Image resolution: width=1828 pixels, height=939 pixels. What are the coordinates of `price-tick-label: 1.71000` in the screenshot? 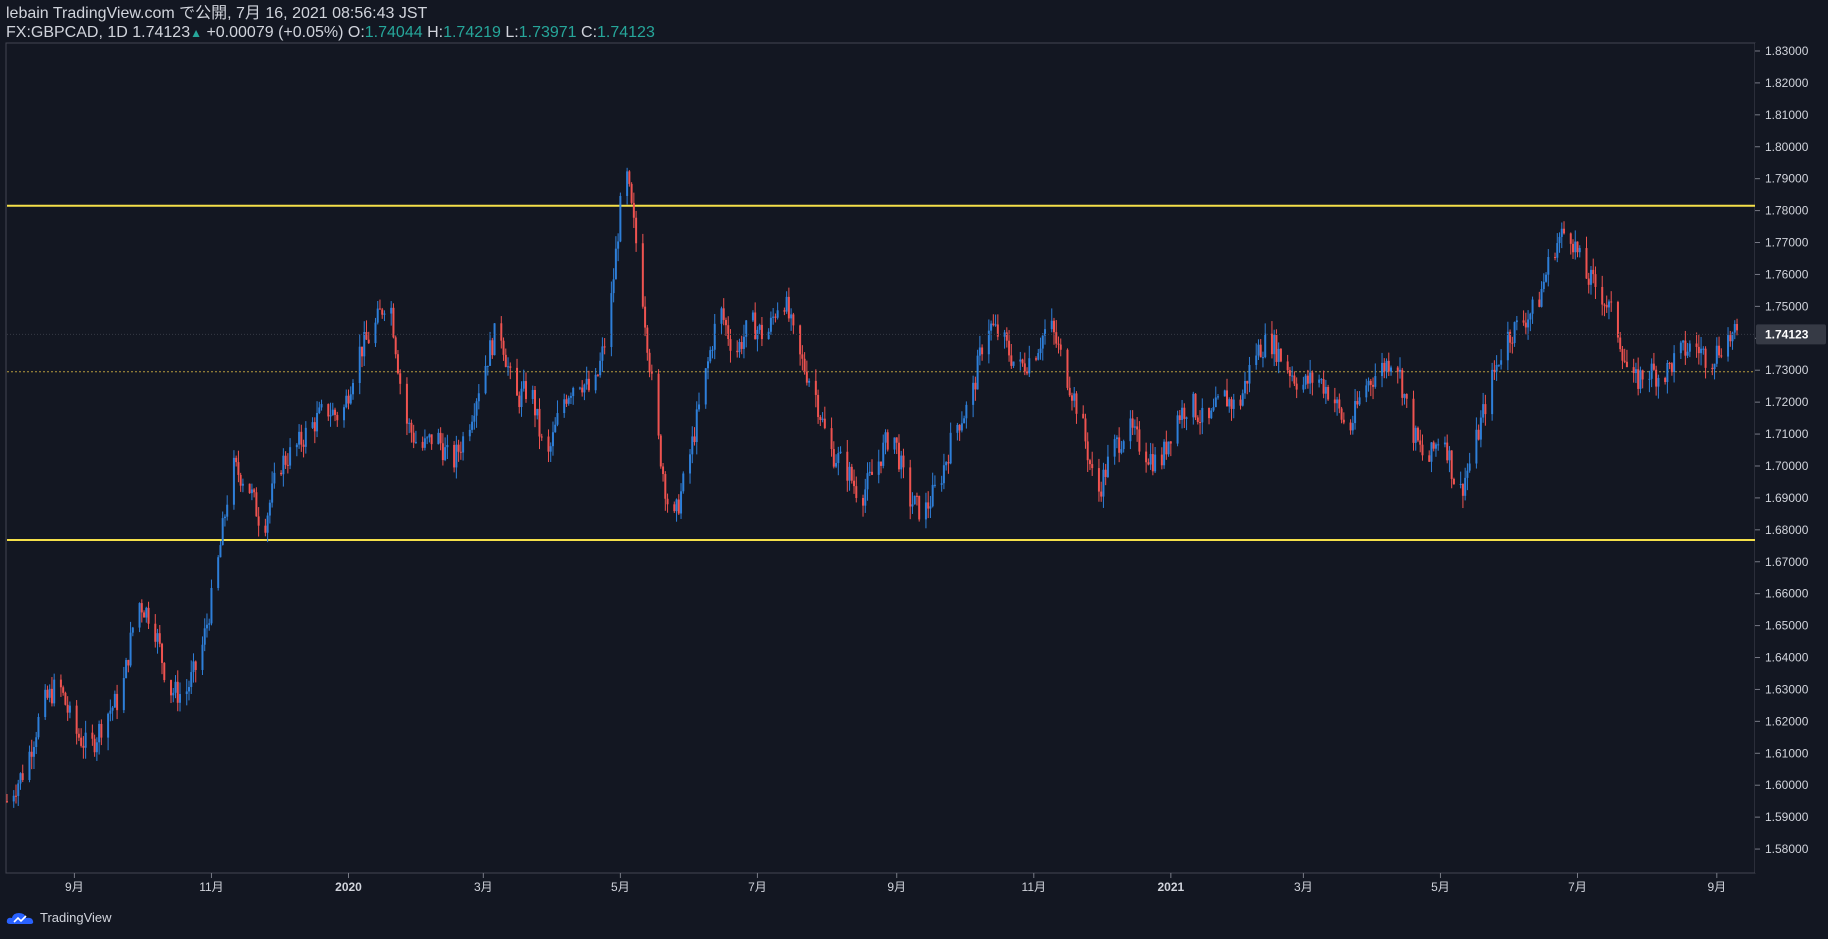 It's located at (1787, 434).